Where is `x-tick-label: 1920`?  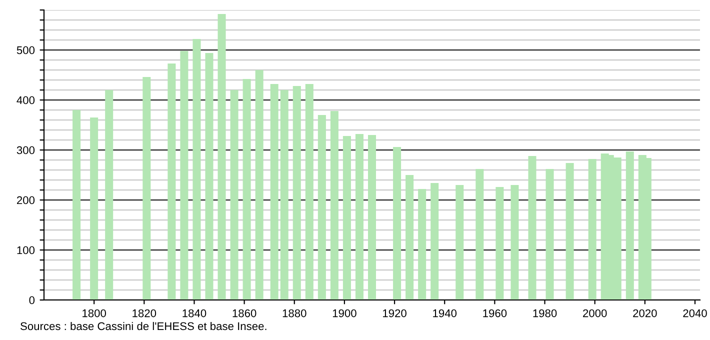
x-tick-label: 1920 is located at coordinates (394, 313).